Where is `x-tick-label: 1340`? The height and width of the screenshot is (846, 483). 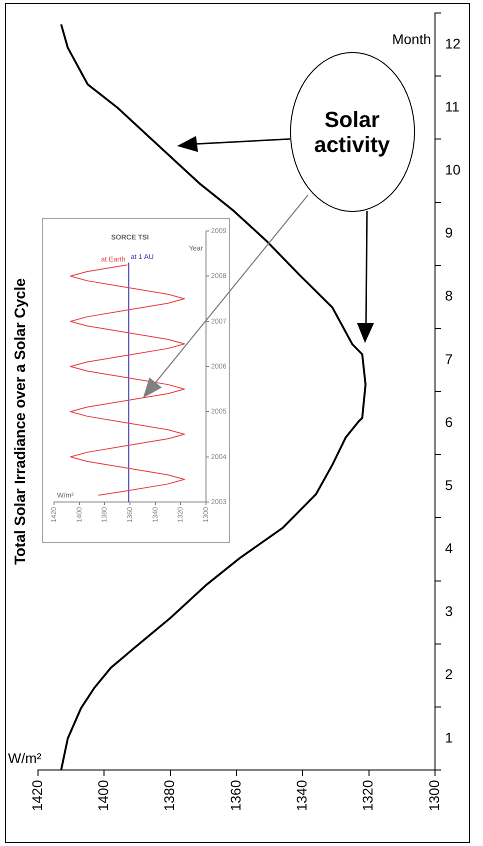 x-tick-label: 1340 is located at coordinates (302, 796).